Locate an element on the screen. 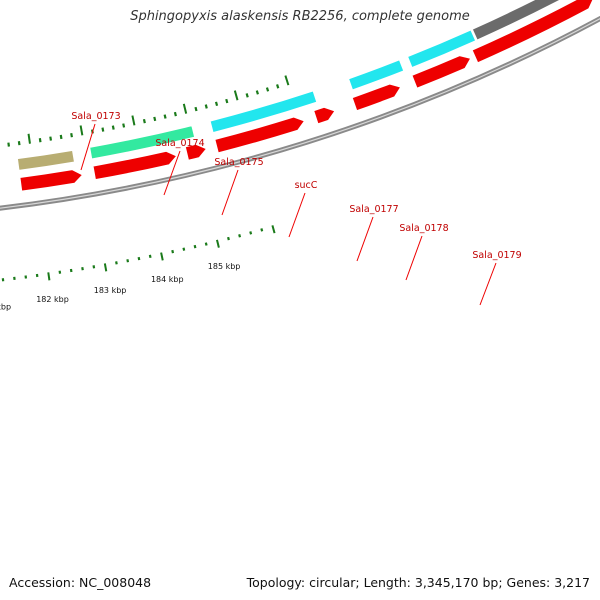 Image resolution: width=600 pixels, height=600 pixels. kbp-label: 182 kbp is located at coordinates (52, 299).